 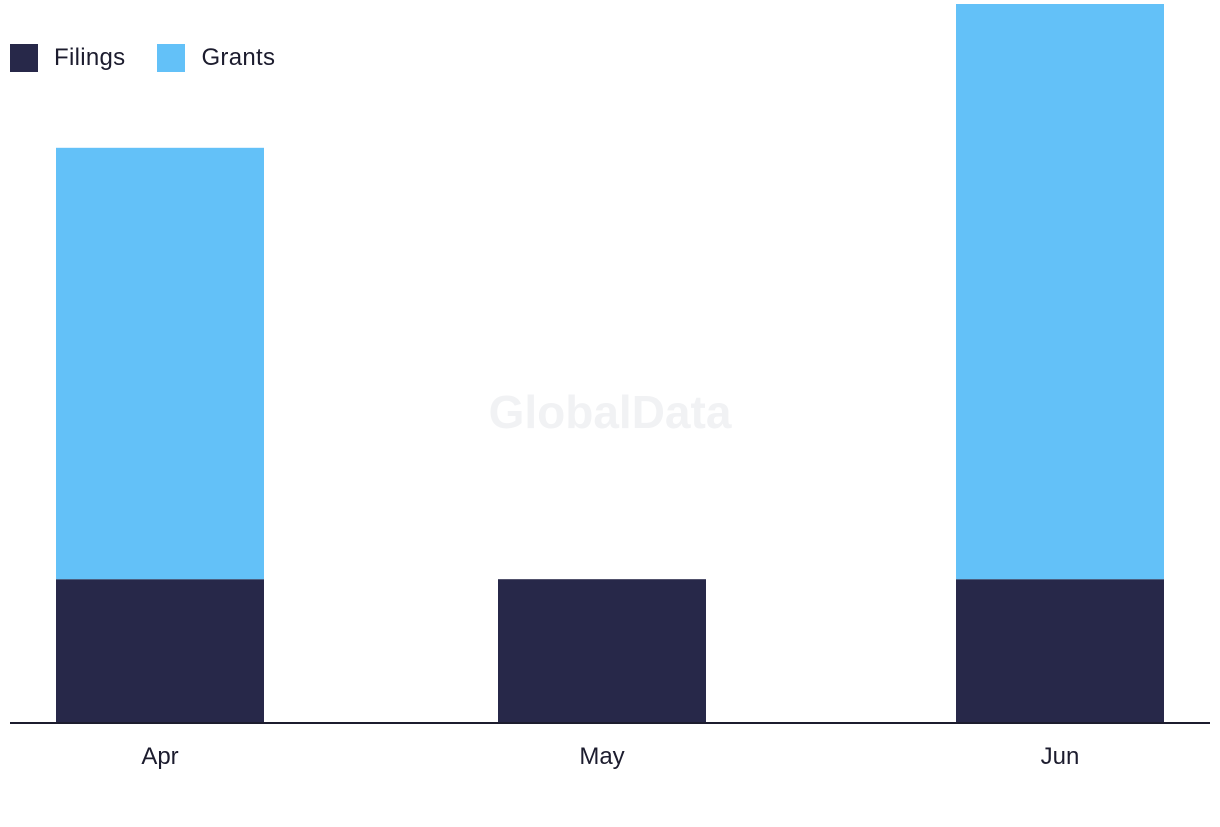 What do you see at coordinates (602, 651) in the screenshot?
I see `bar-filings-may` at bounding box center [602, 651].